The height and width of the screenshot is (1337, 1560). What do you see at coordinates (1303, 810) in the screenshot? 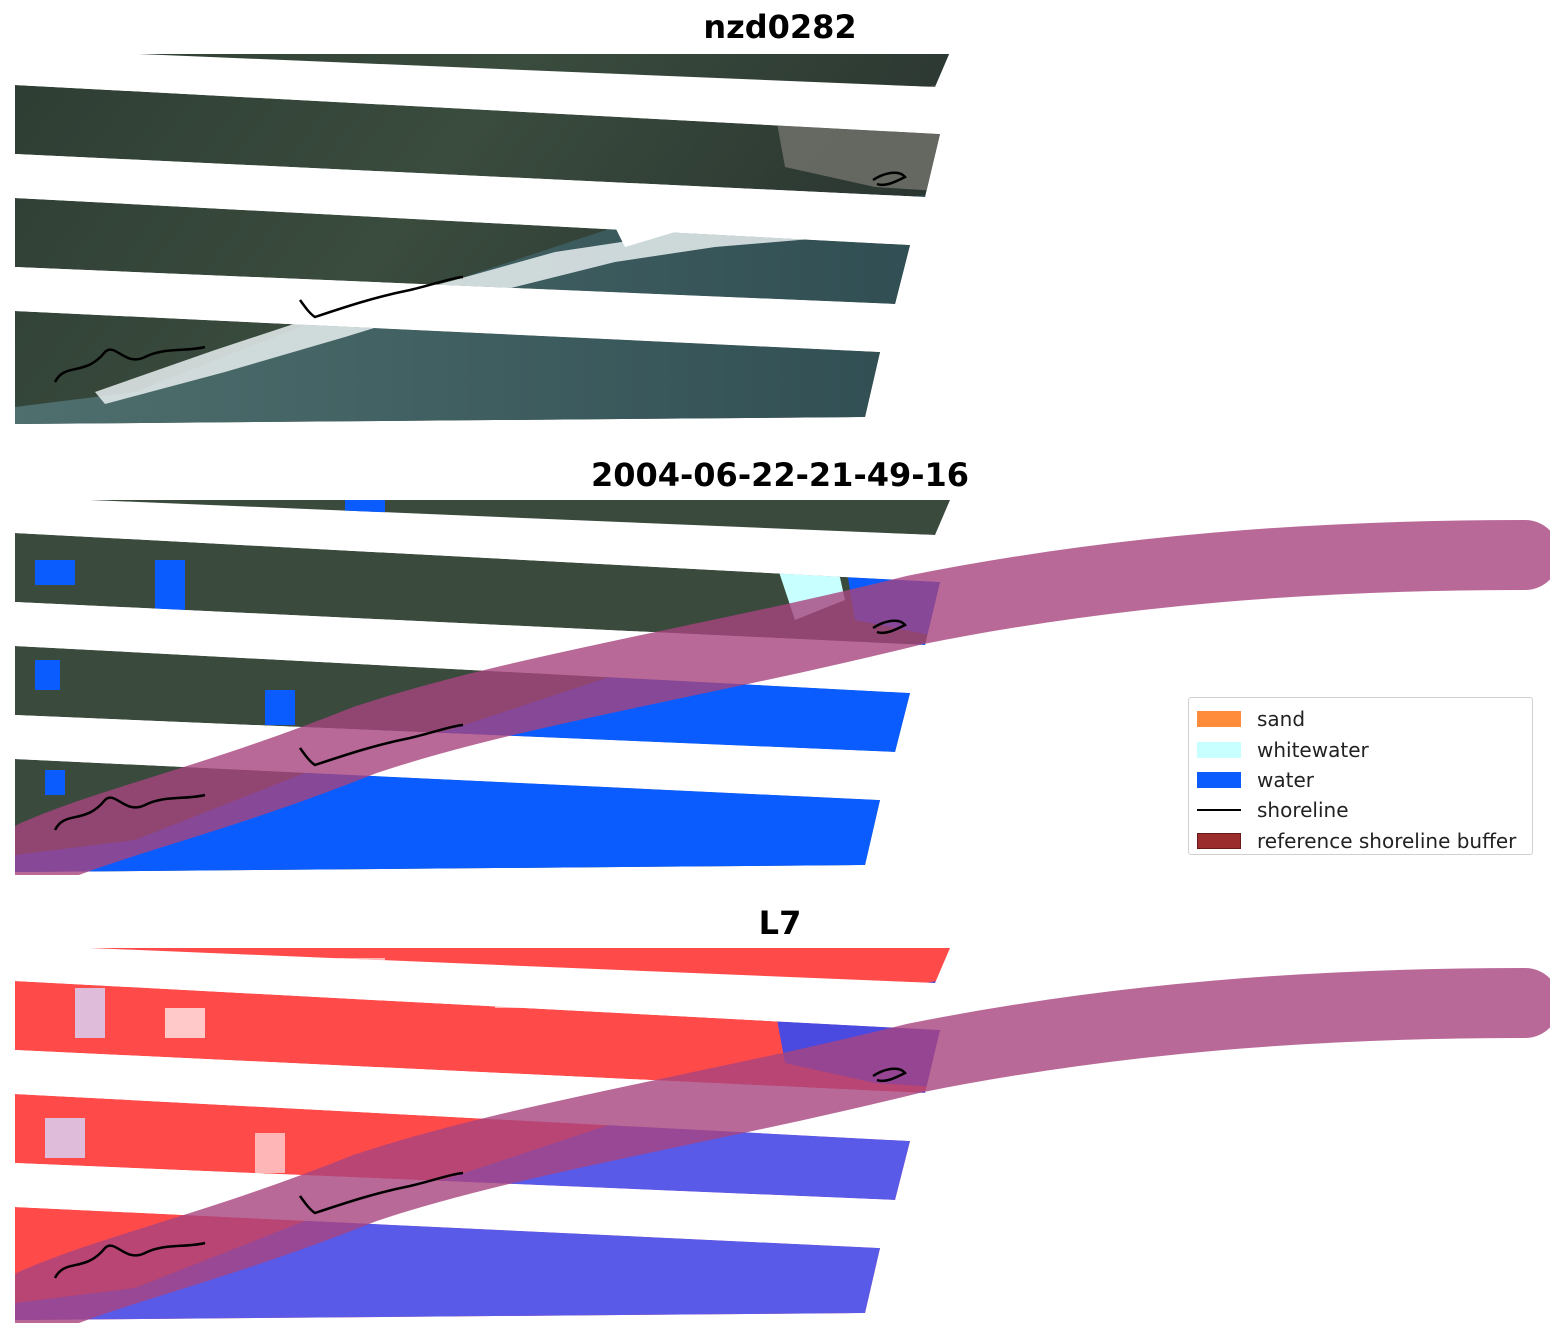
I see `legend-label: shoreline` at bounding box center [1303, 810].